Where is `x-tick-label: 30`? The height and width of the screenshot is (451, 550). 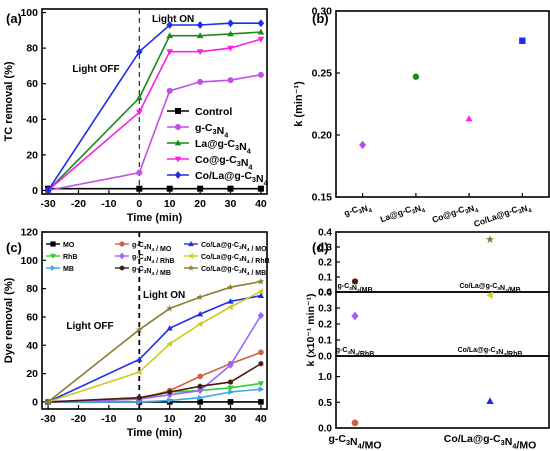
x-tick-label: 30 is located at coordinates (231, 419).